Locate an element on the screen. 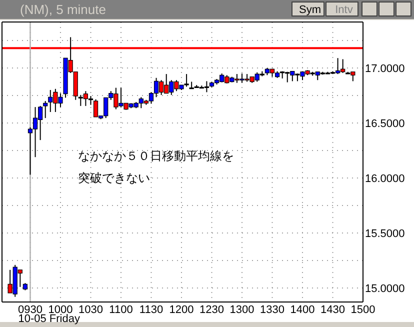  x-tick-label: 1300 is located at coordinates (242, 310).